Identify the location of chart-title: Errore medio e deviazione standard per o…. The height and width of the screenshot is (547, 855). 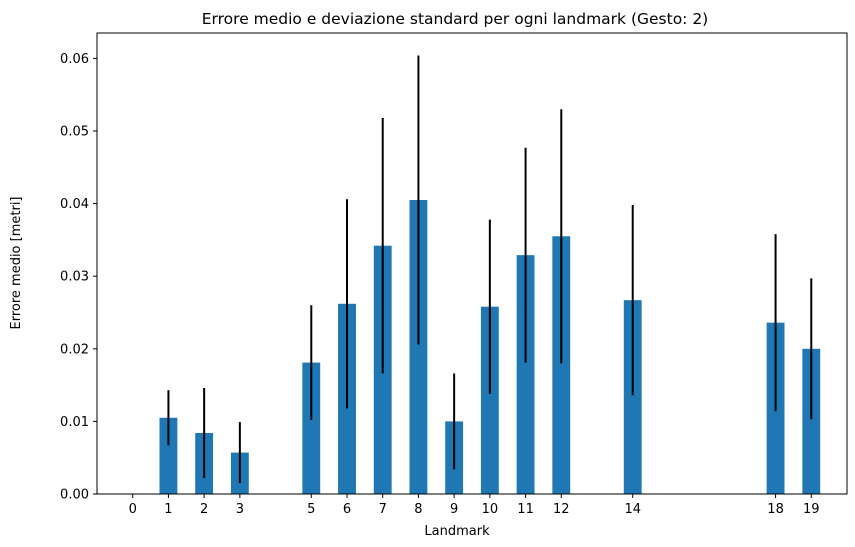
(455, 19).